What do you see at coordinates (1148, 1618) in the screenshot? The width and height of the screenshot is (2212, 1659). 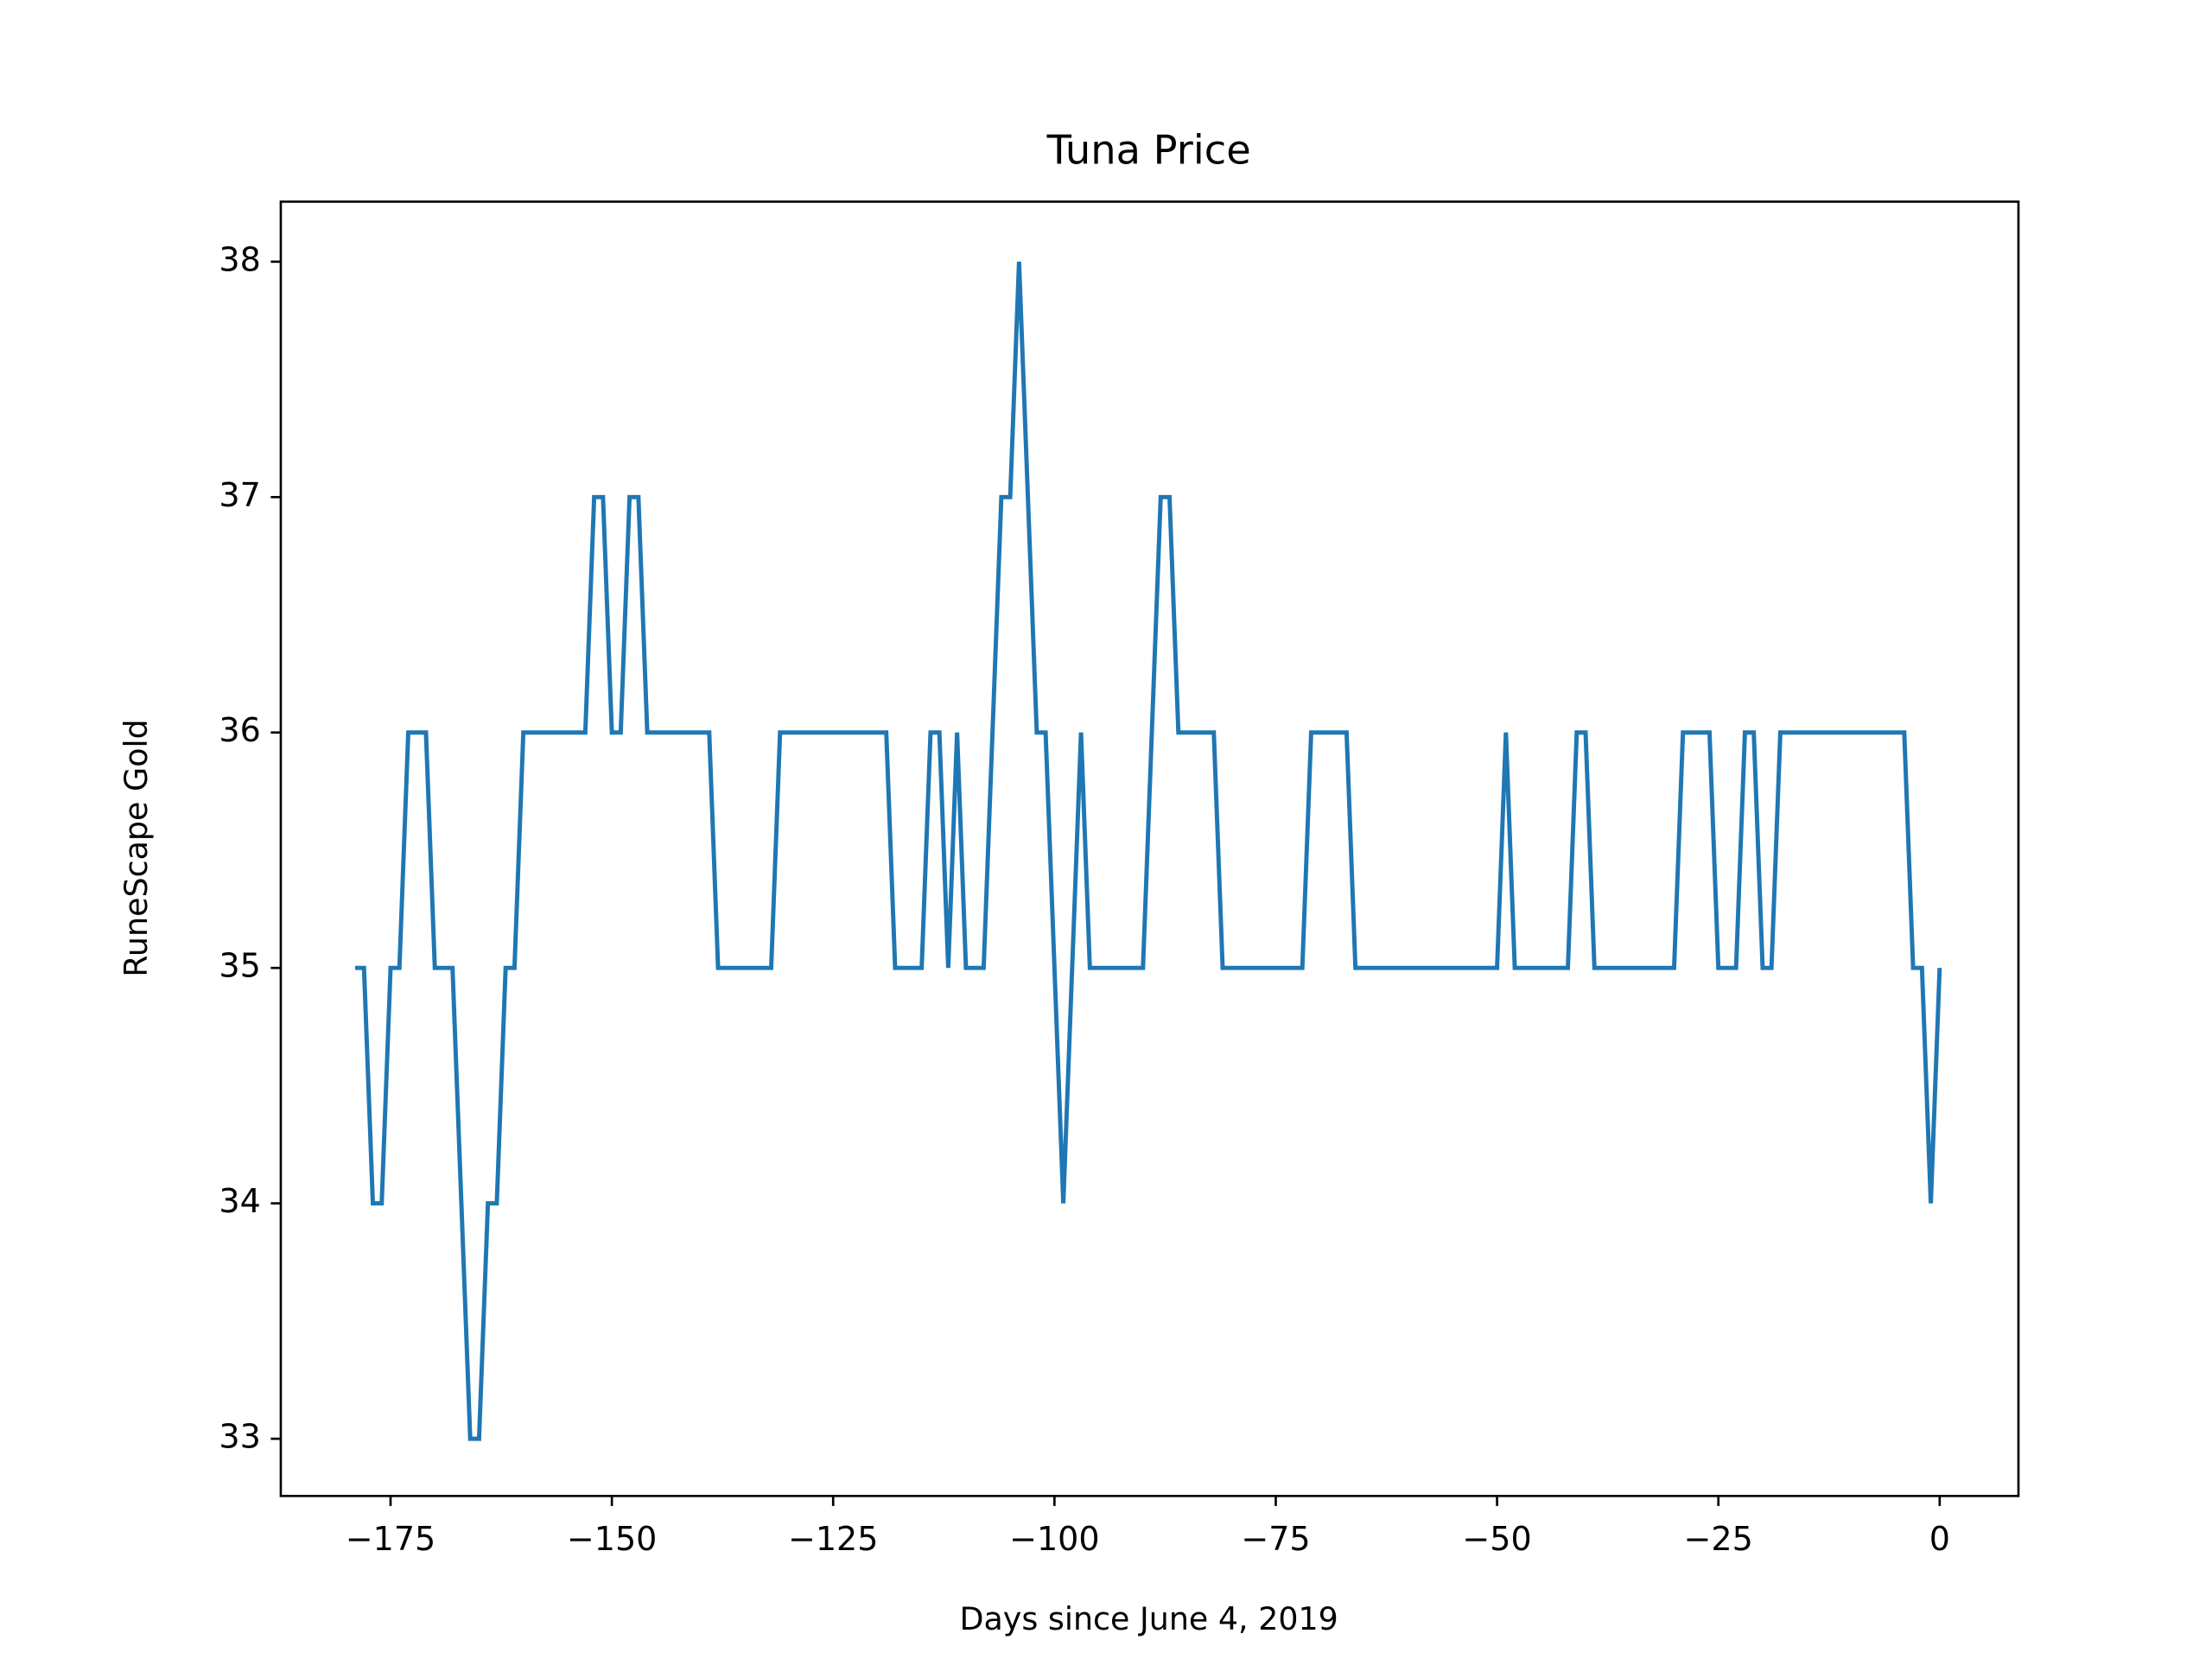 I see `x-axis-label: Days since June 4, 2019` at bounding box center [1148, 1618].